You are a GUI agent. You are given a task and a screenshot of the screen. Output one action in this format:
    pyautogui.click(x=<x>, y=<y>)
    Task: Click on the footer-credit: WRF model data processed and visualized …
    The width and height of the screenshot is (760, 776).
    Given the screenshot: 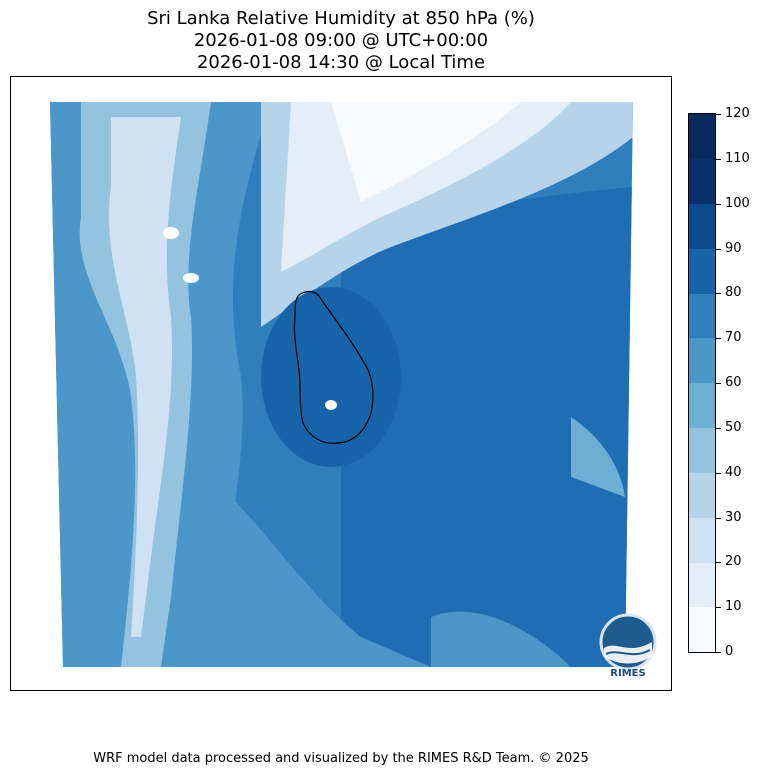 What is the action you would take?
    pyautogui.click(x=341, y=758)
    